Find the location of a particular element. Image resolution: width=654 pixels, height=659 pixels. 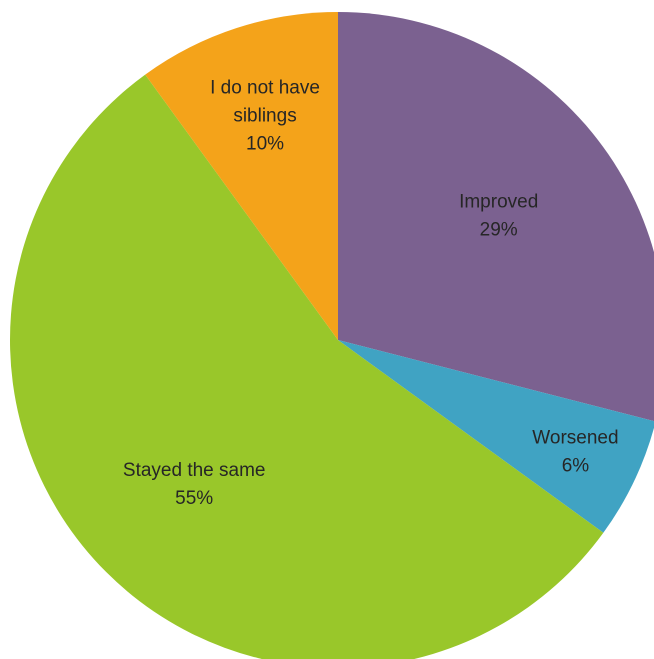

pie-slice-i-do-not-have-siblings is located at coordinates (241, 176).